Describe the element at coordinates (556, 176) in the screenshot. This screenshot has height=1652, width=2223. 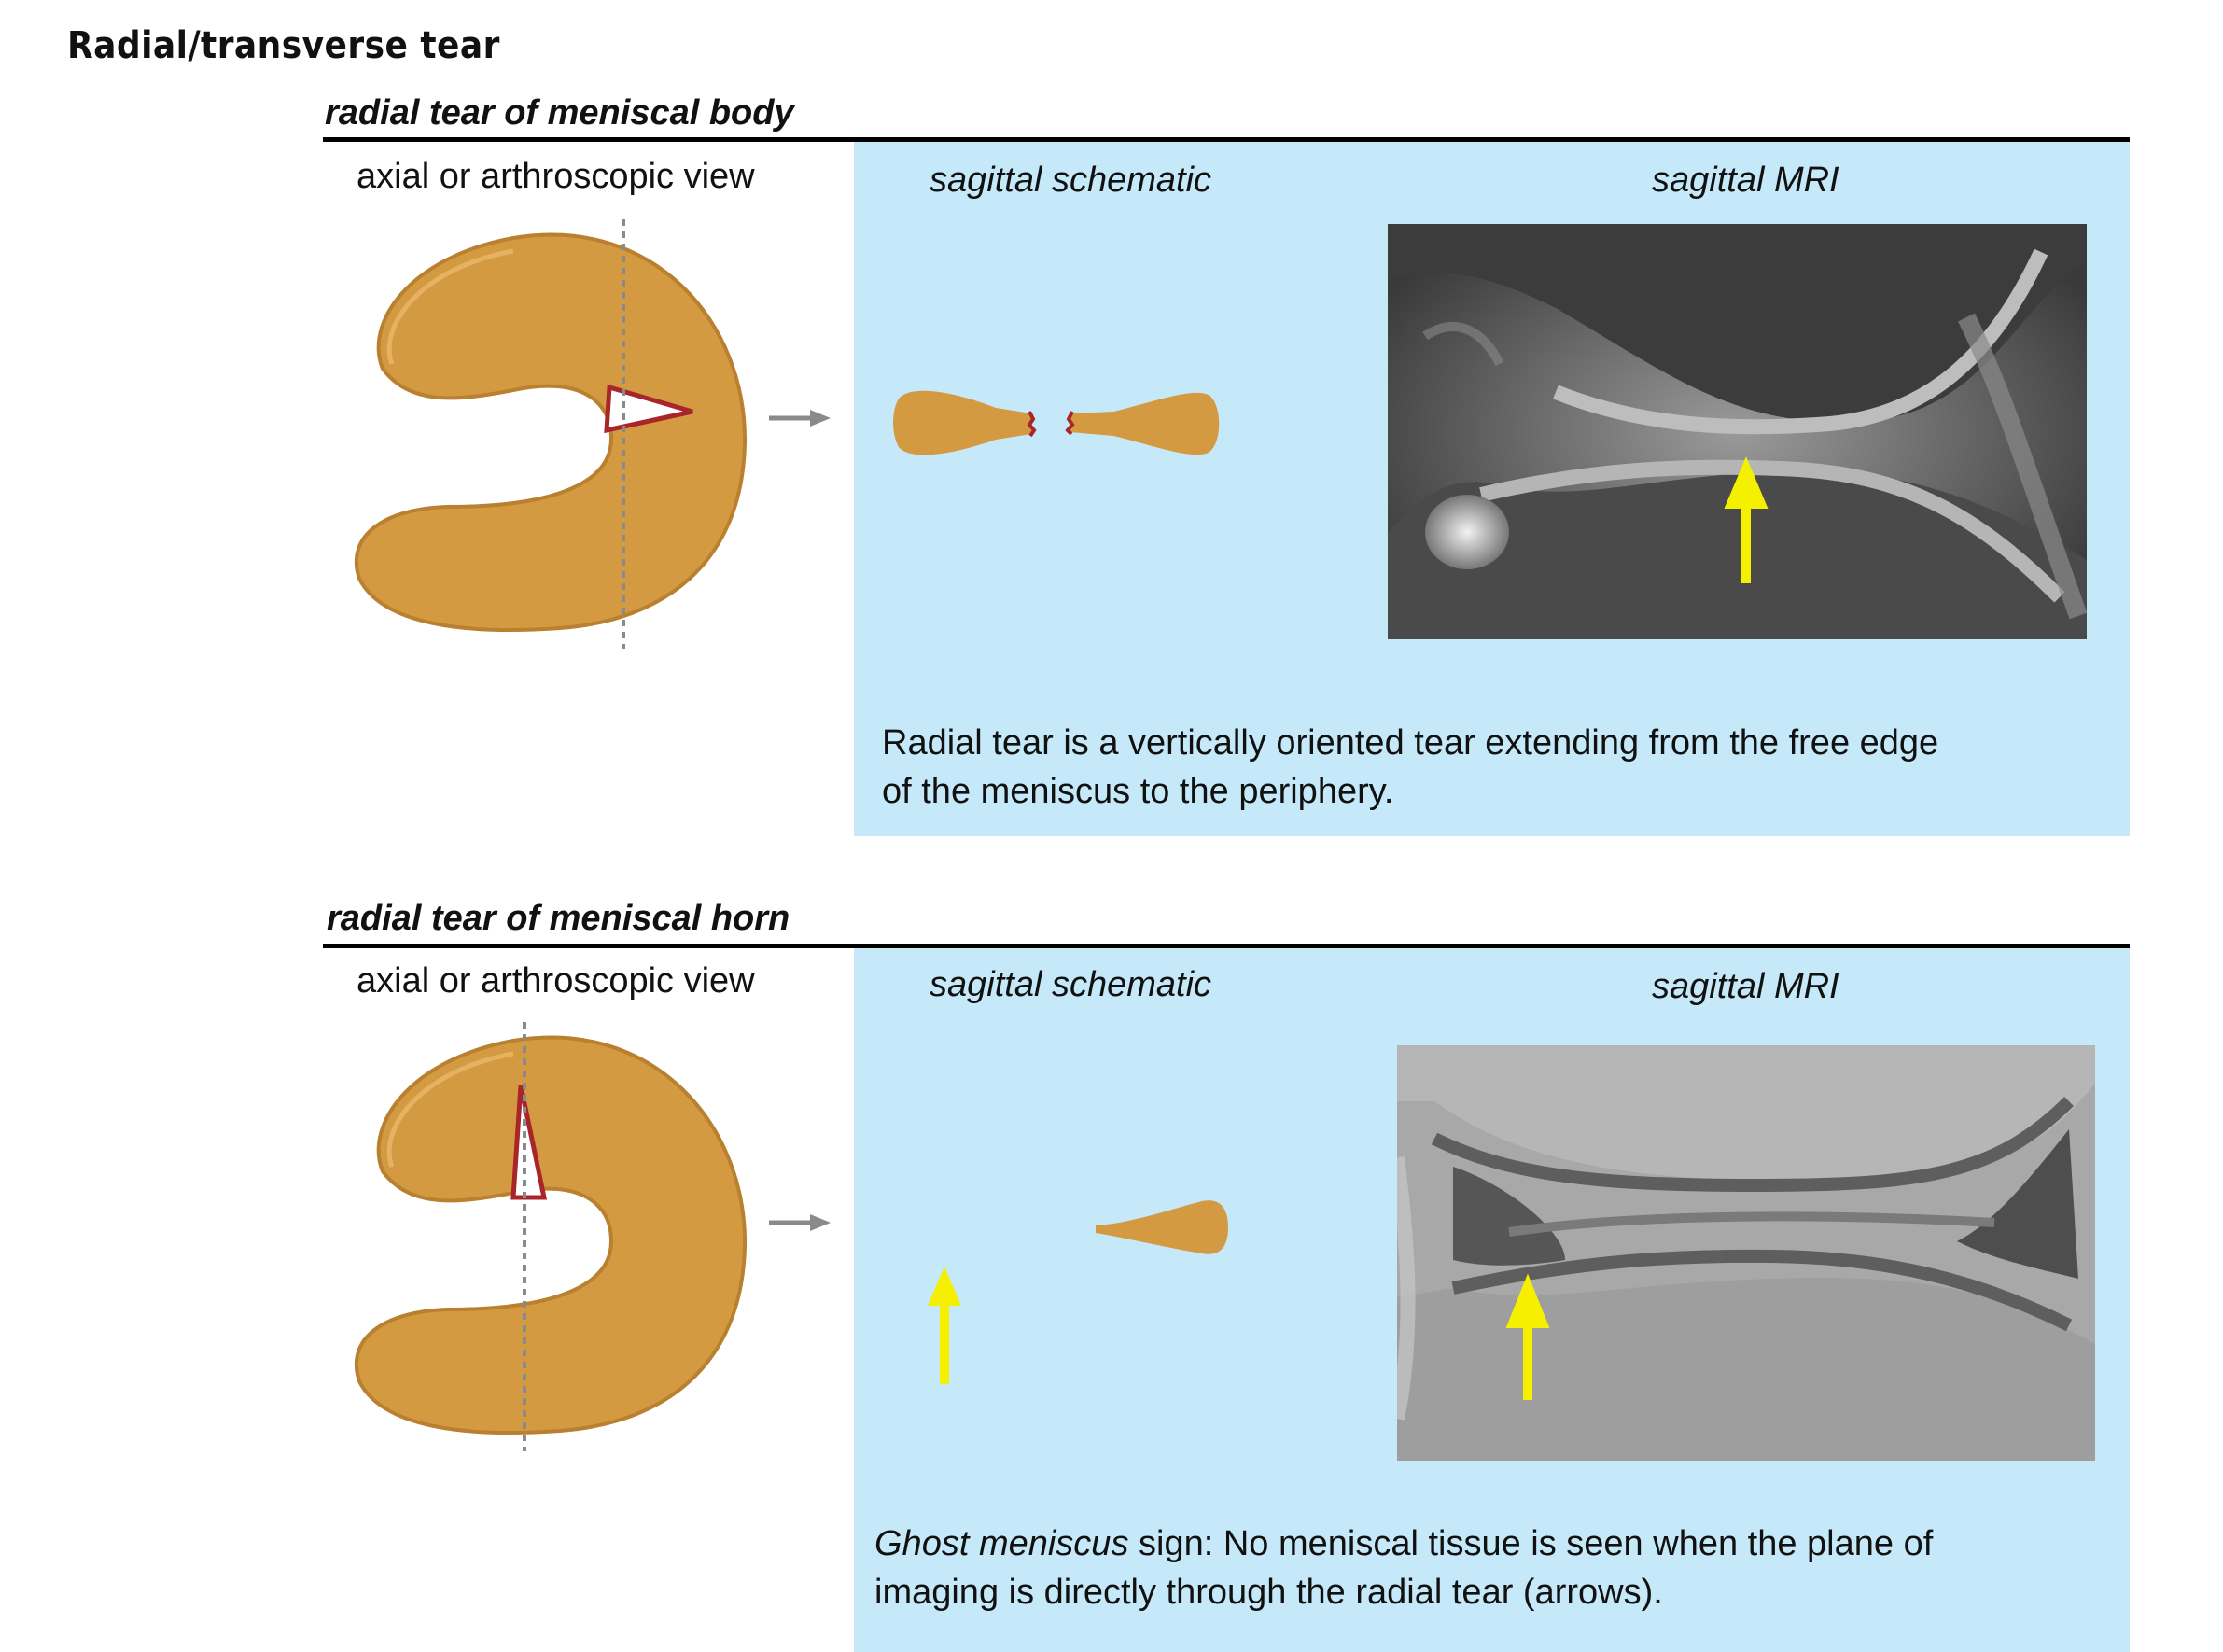
I see `axial-label-body: axial or arthroscopic view` at that location.